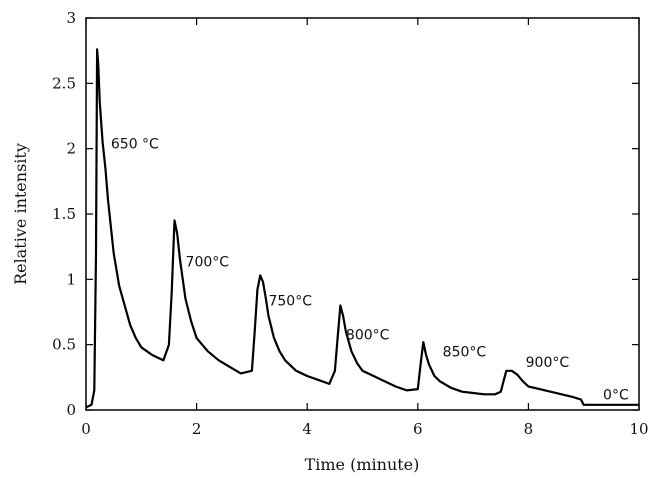  What do you see at coordinates (368, 335) in the screenshot?
I see `peak-label: 800°C` at bounding box center [368, 335].